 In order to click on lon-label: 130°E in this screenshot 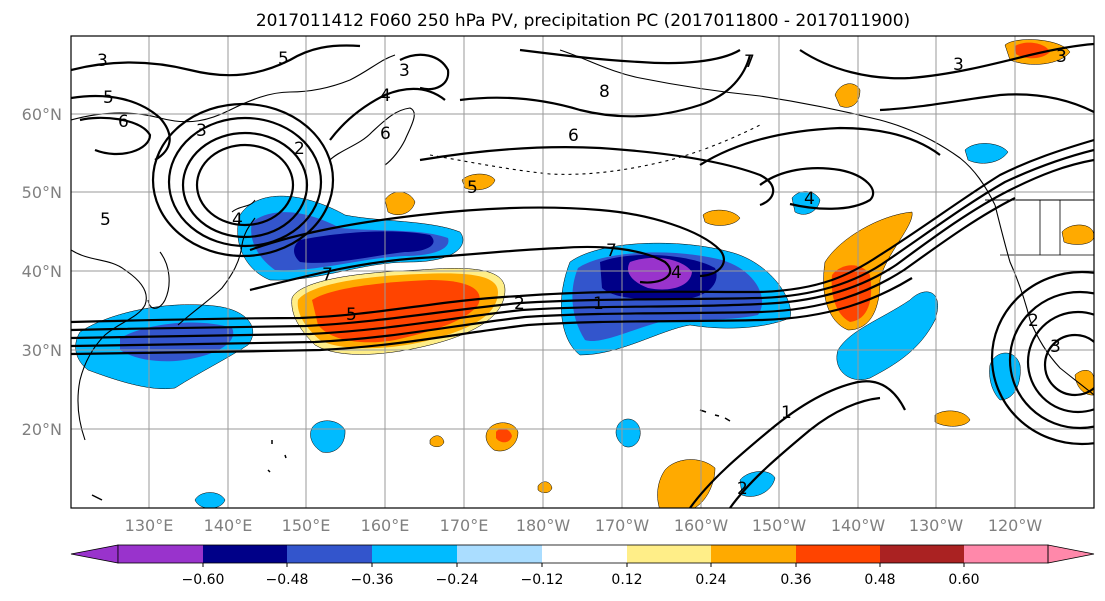, I will do `click(149, 525)`.